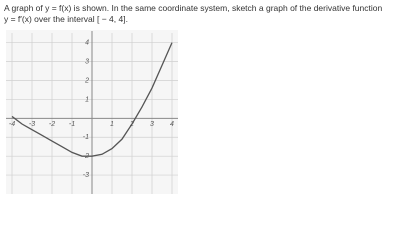 The width and height of the screenshot is (419, 240). Describe the element at coordinates (87, 99) in the screenshot. I see `y-tick-label: 1` at that location.